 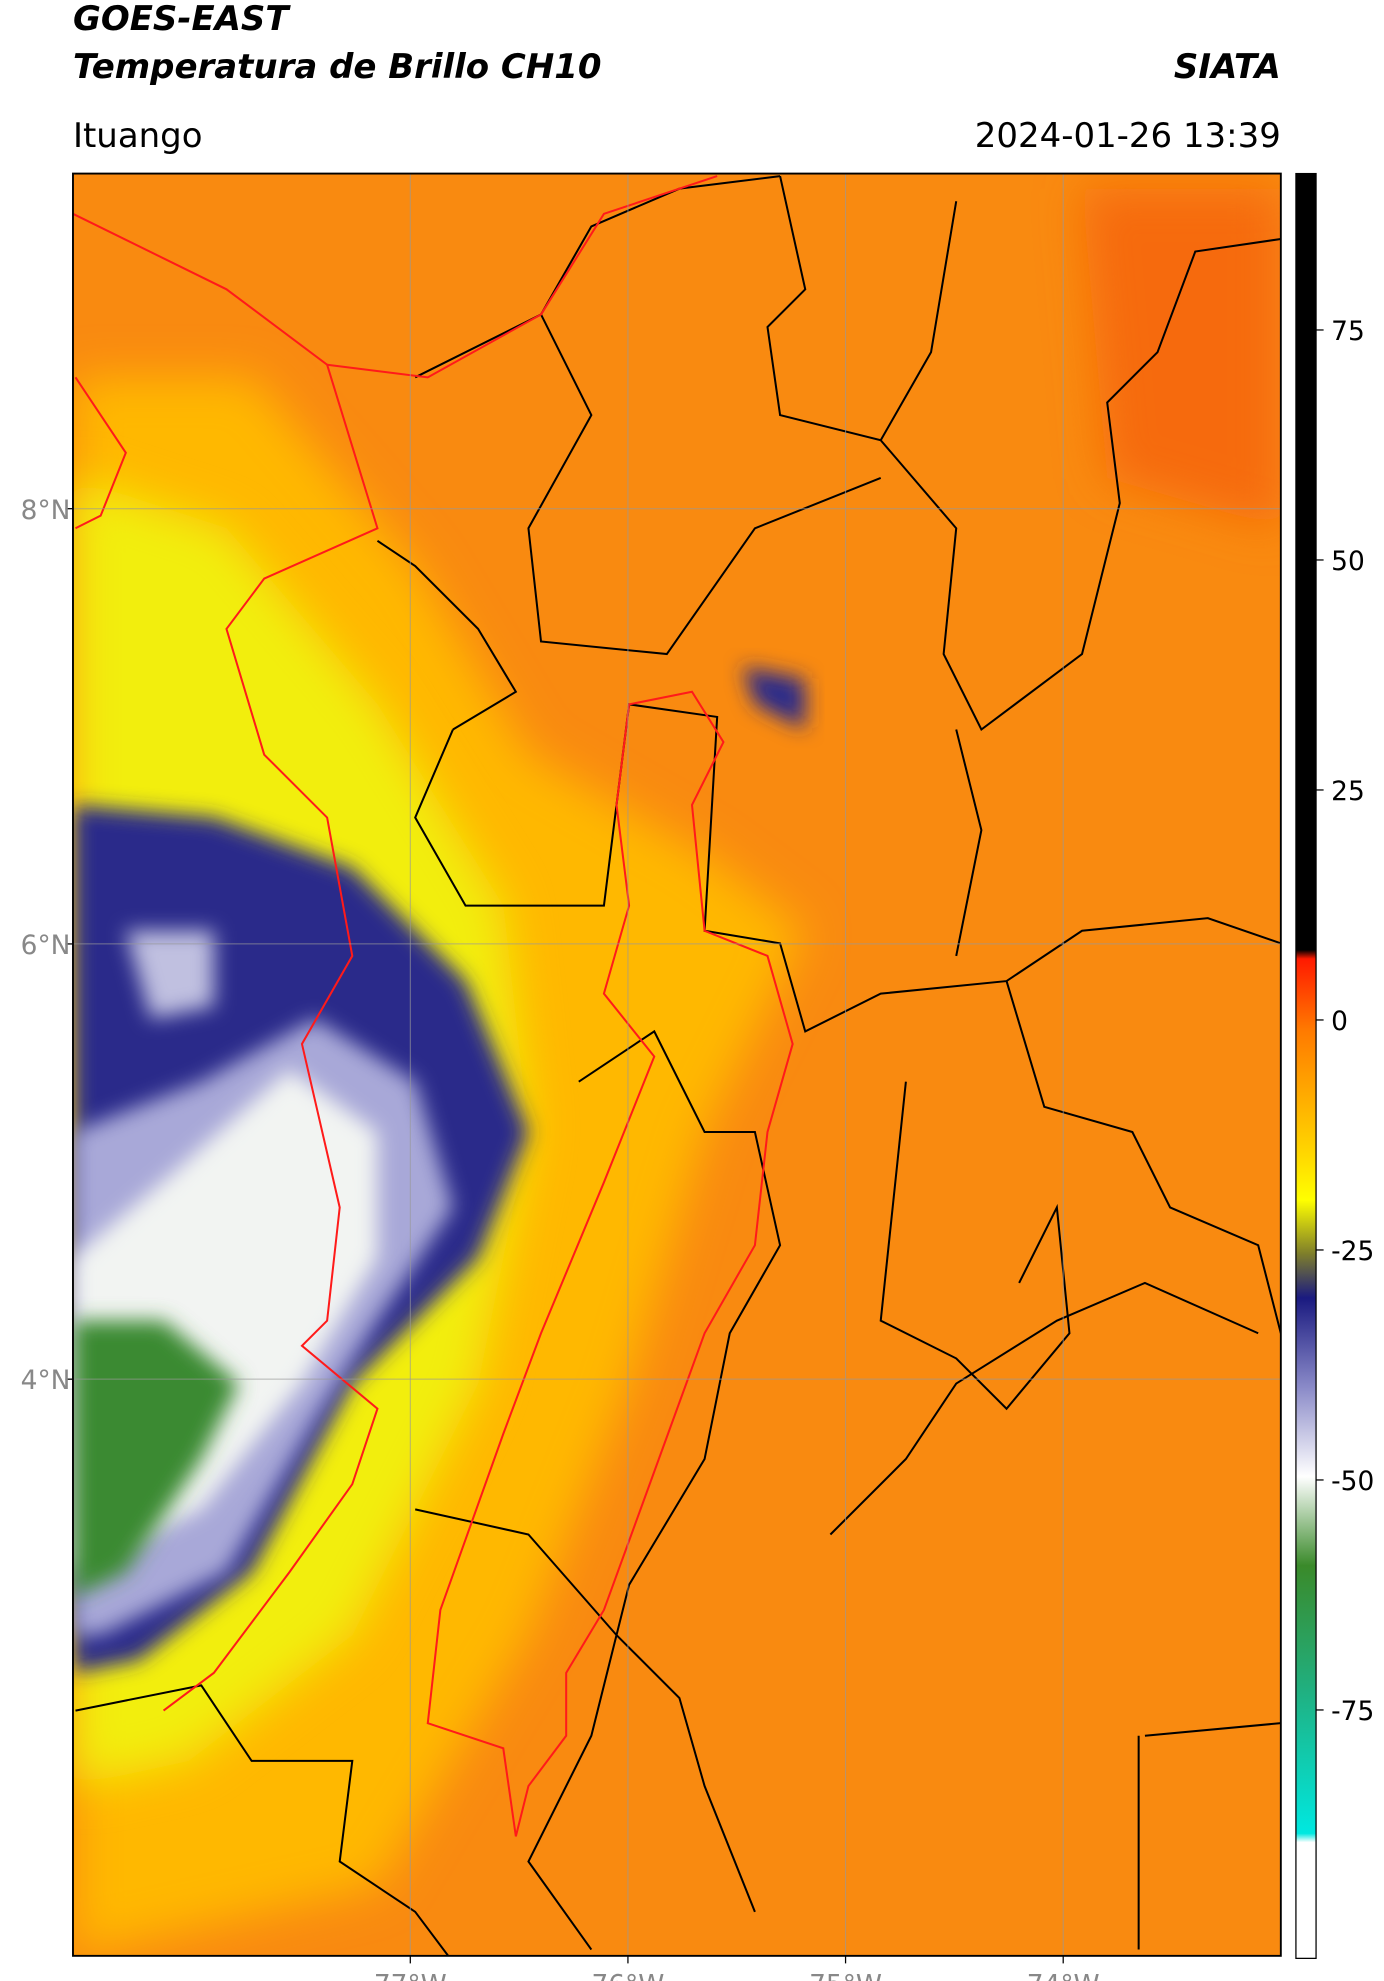 I want to click on colorbar-tick-label: 0, so click(x=1339, y=1021).